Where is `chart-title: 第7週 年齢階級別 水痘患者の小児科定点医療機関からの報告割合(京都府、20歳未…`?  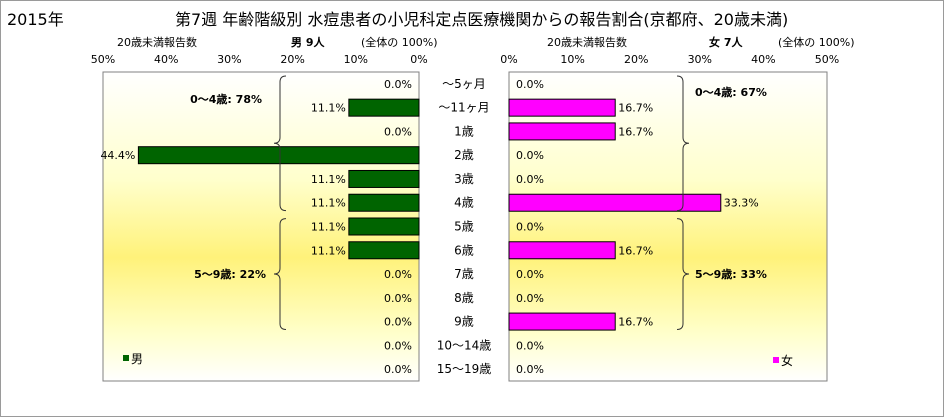 chart-title: 第7週 年齢階級別 水痘患者の小児科定点医療機関からの報告割合(京都府、20歳未… is located at coordinates (482, 19).